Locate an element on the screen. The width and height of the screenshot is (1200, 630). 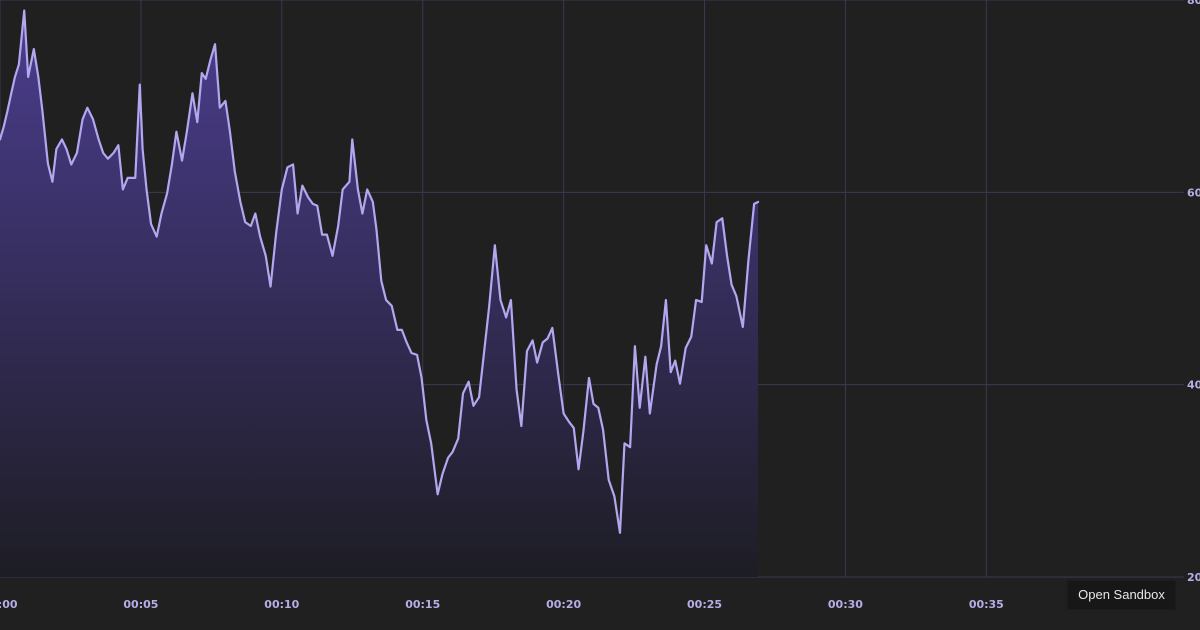
y-tick-label: 60 is located at coordinates (1193, 192).